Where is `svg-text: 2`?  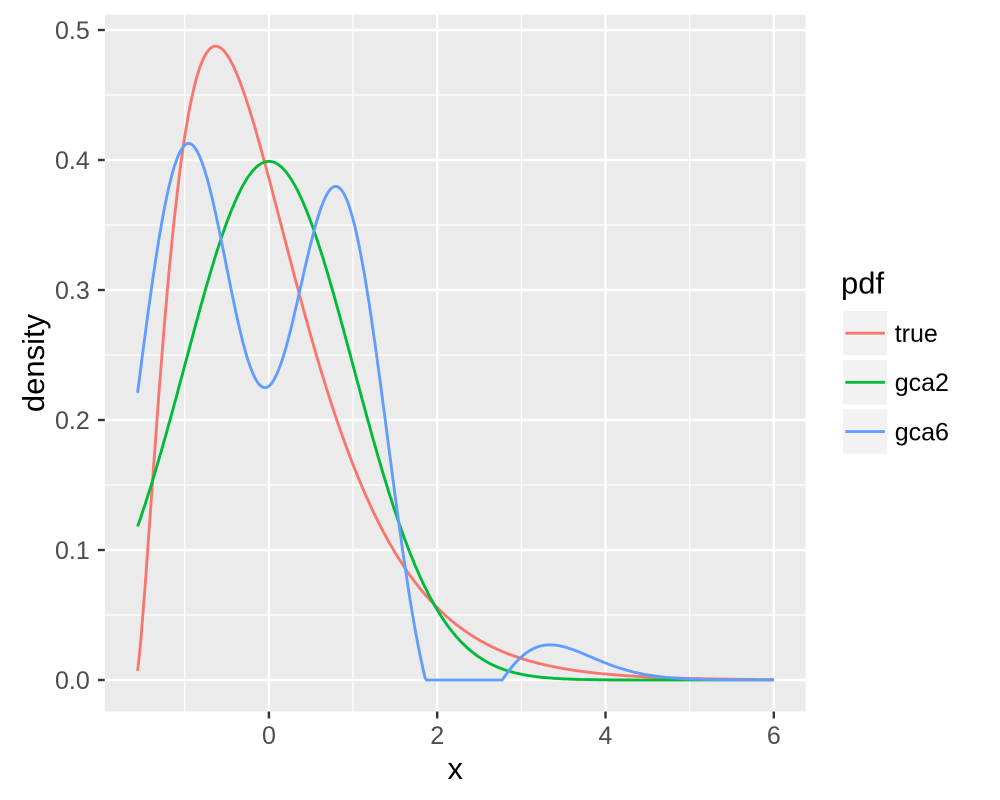 svg-text: 2 is located at coordinates (437, 736).